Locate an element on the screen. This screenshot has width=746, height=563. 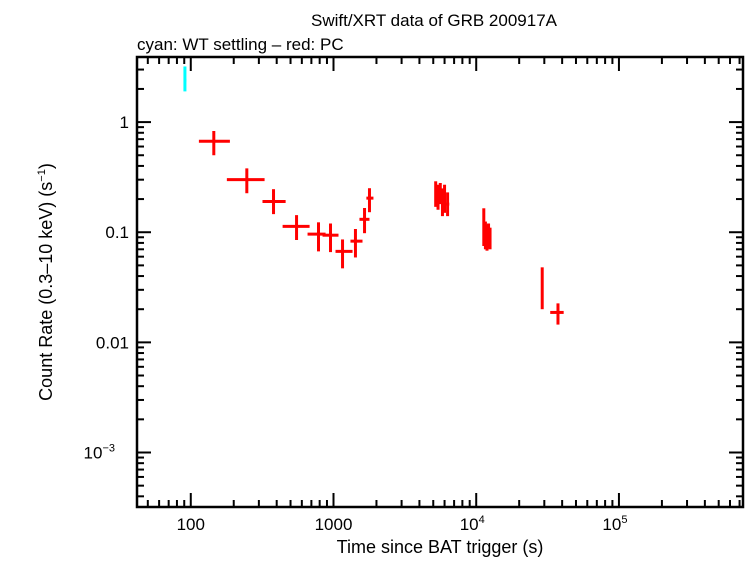
y-tick-label: 10−3 is located at coordinates (99, 452).